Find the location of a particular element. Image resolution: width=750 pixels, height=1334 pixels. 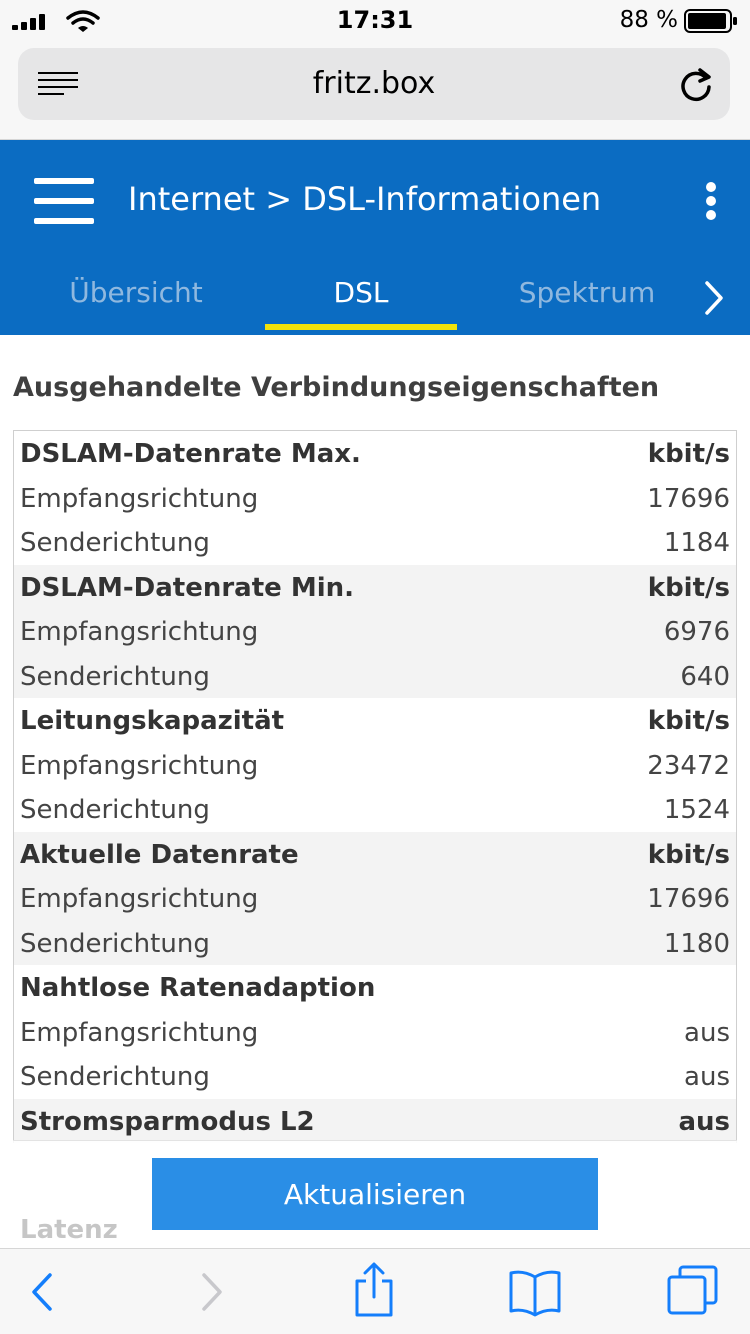

group-name: Aktuelle Datenrate is located at coordinates (159, 854).